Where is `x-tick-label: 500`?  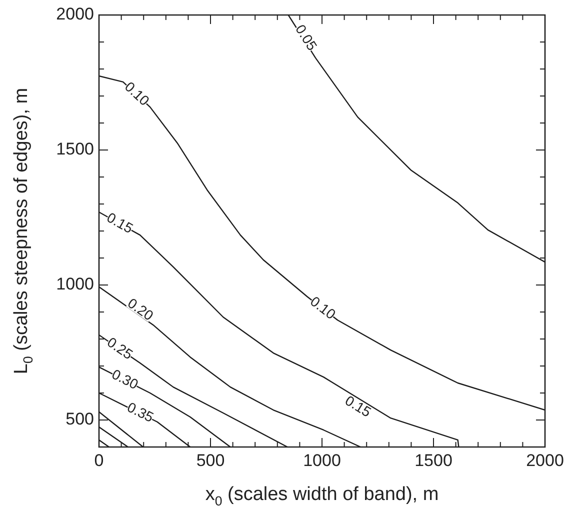
x-tick-label: 500 is located at coordinates (210, 460).